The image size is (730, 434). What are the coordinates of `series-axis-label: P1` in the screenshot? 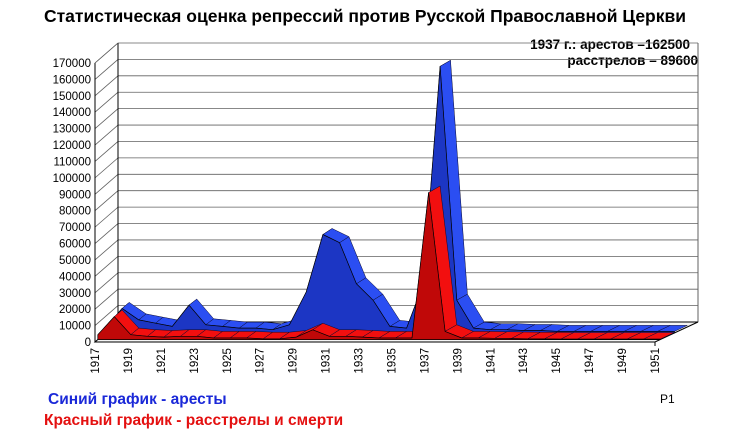 It's located at (667, 399).